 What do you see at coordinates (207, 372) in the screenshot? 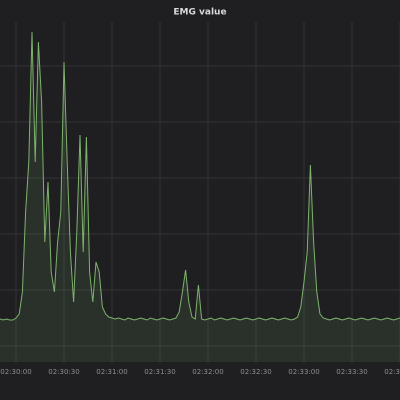
I see `x-tick-label: 02:32:00` at bounding box center [207, 372].